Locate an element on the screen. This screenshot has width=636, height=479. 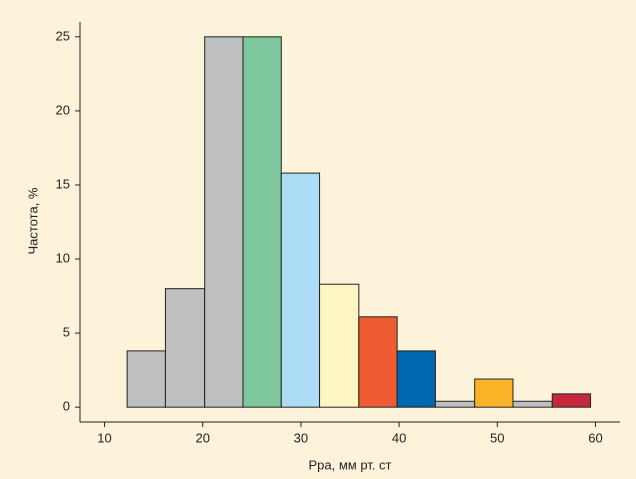
x-axis-label: Рра, мм рт. ст is located at coordinates (350, 464).